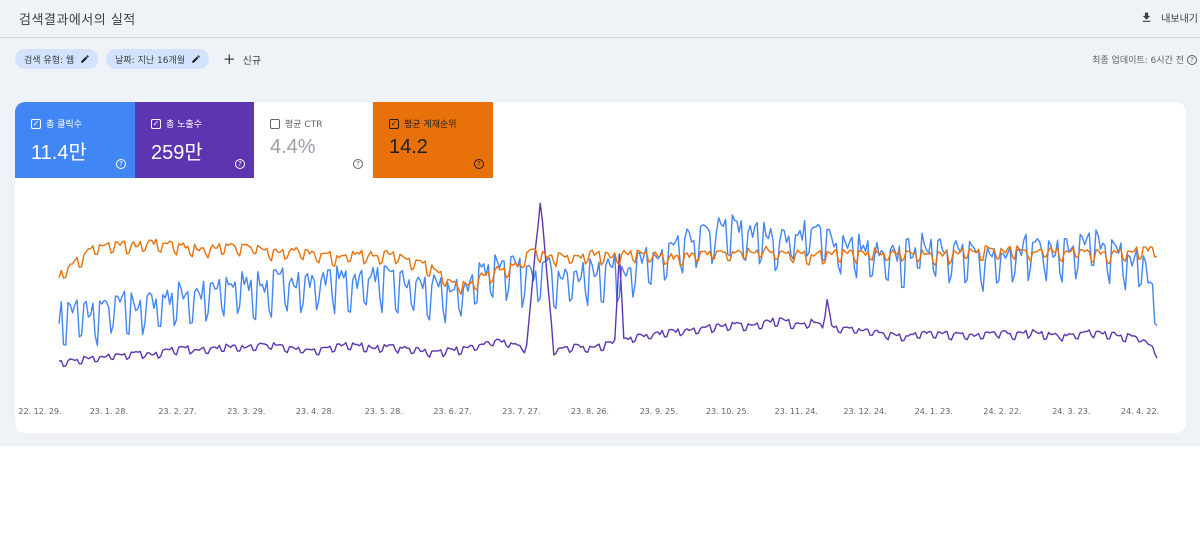 Image resolution: width=1200 pixels, height=540 pixels. I want to click on metric-total-clicks: ✓ 총 클릭수 11.4만 ?, so click(75, 140).